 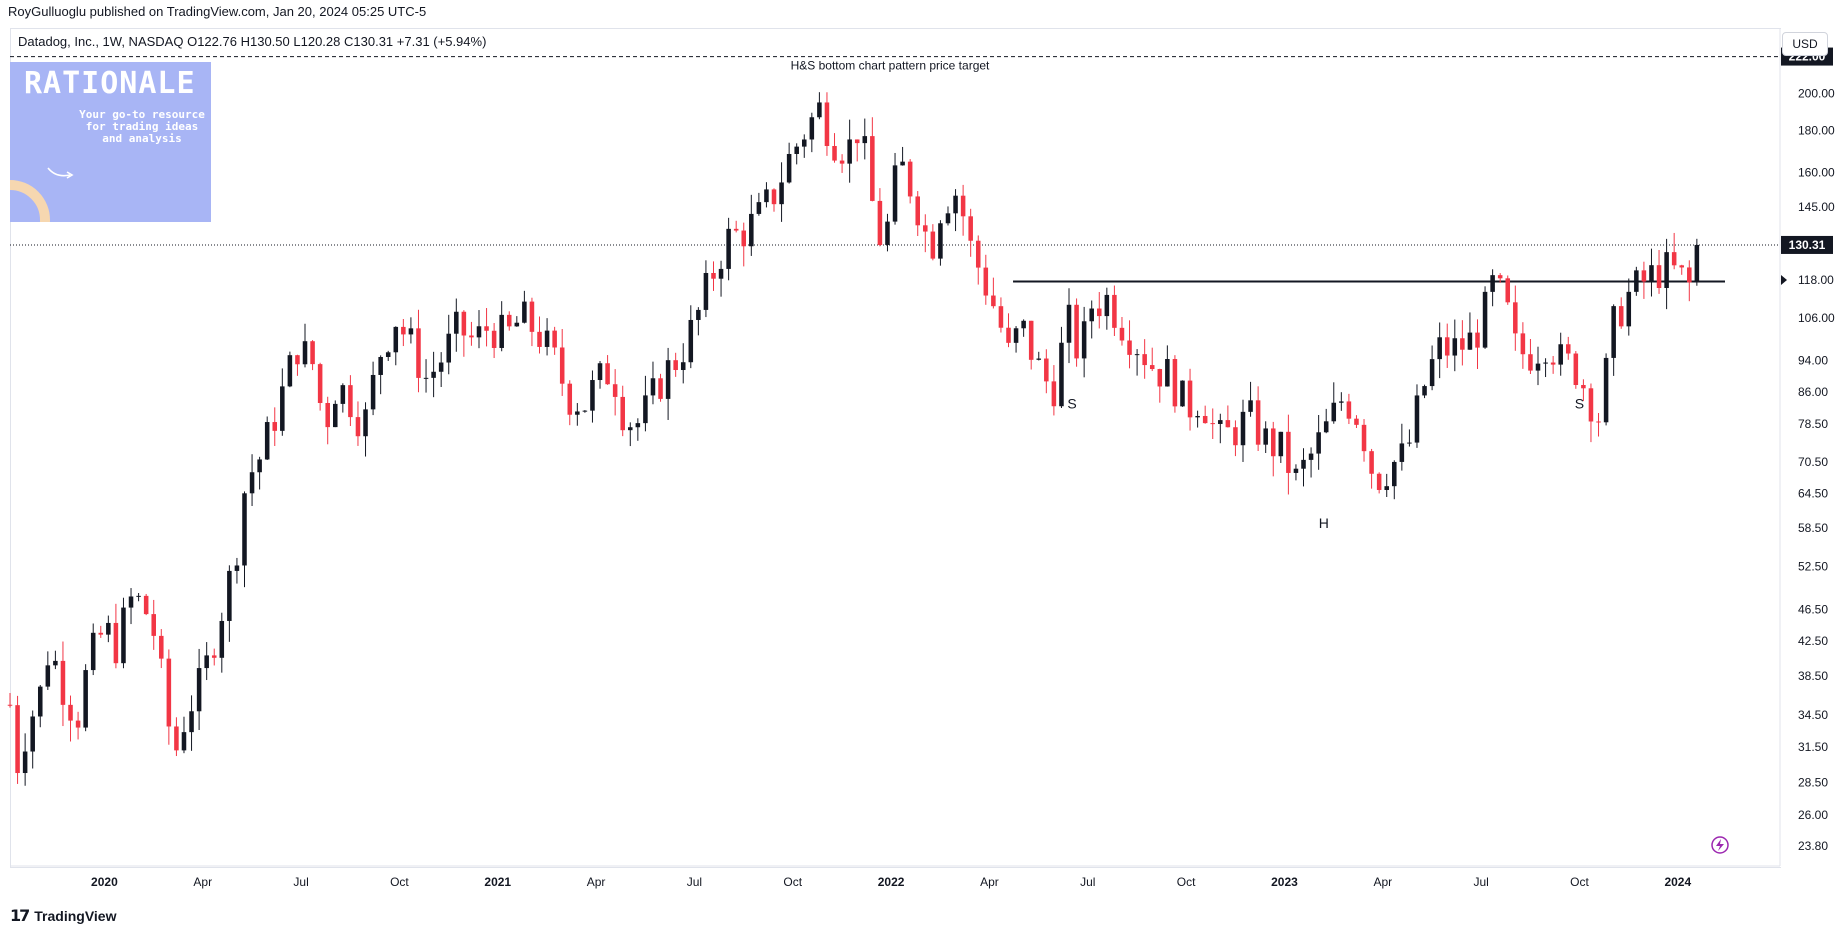 I want to click on x-tick-label: 2021, so click(x=497, y=882).